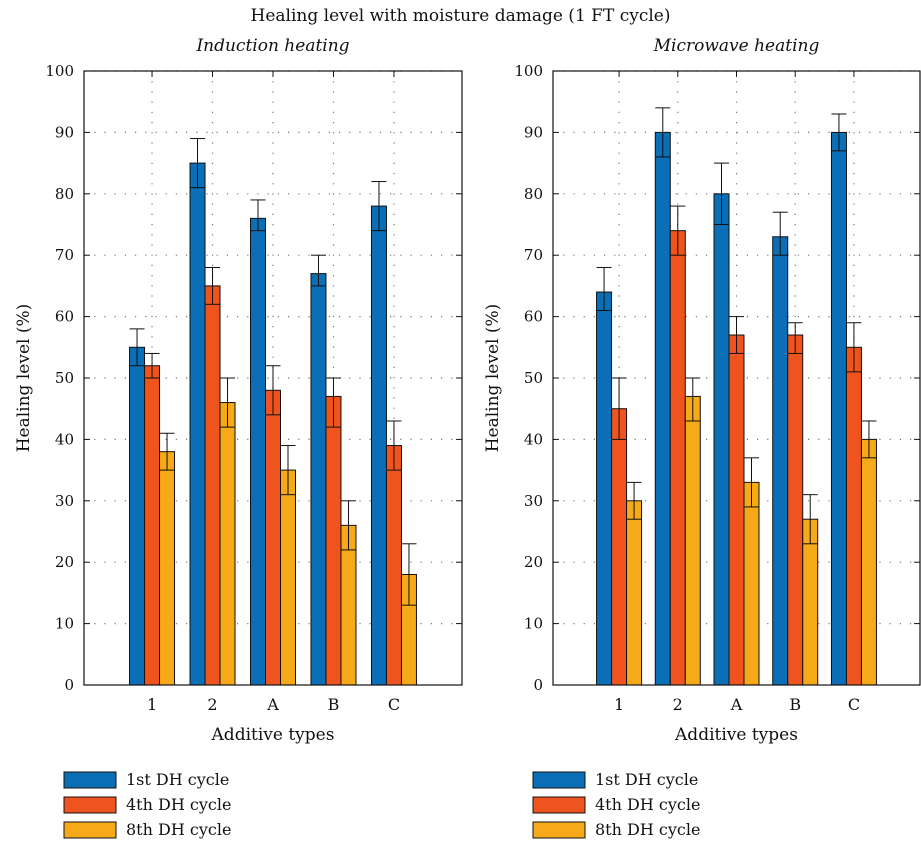 The image size is (921, 850). I want to click on microwave-bar-s3-A, so click(751, 583).